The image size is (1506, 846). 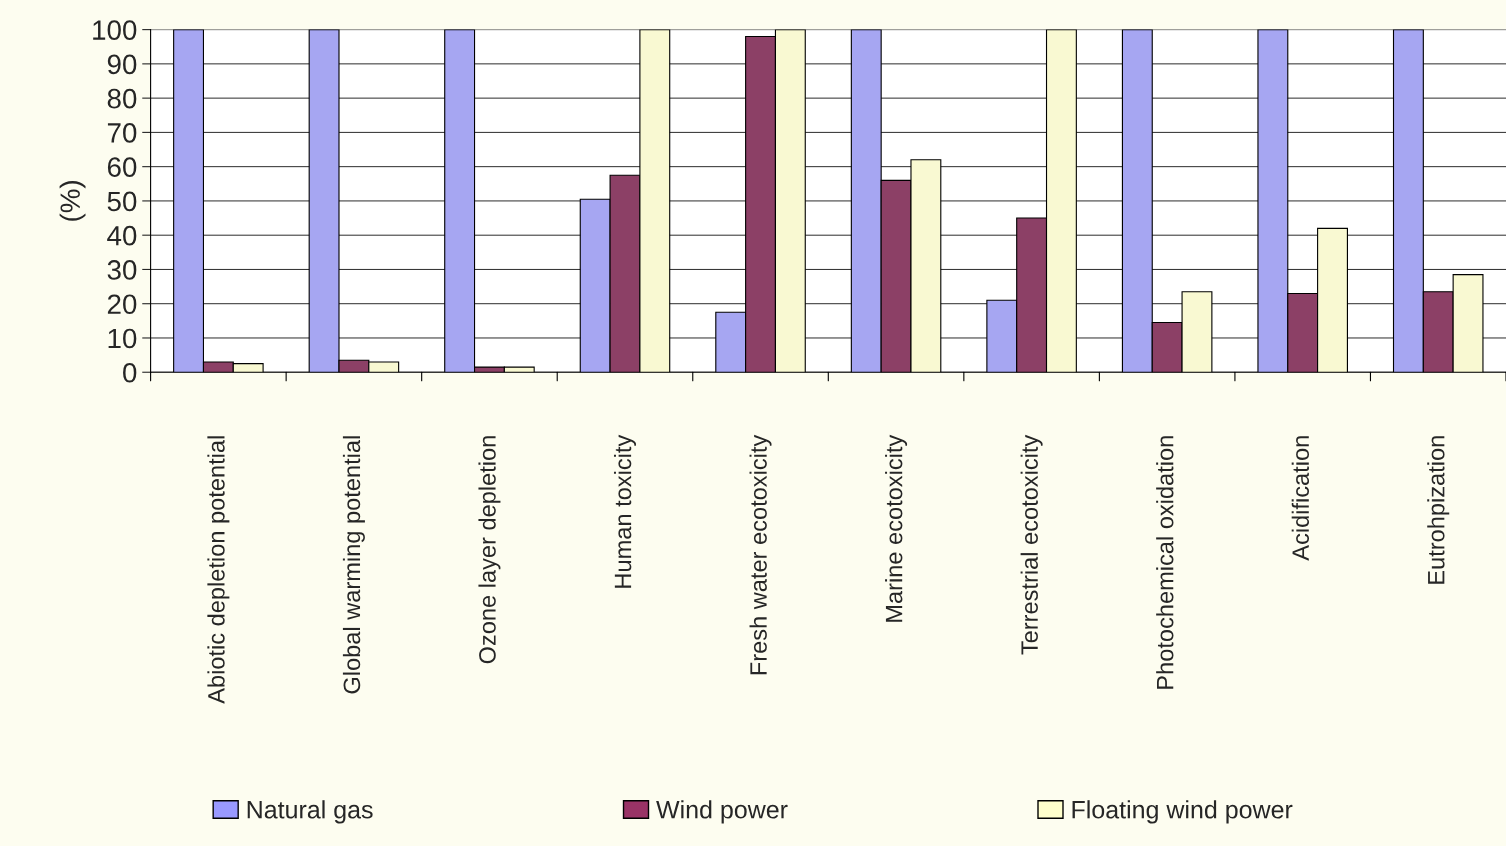 What do you see at coordinates (1031, 544) in the screenshot?
I see `x-tick-label: Terrestrial ecotoxicity` at bounding box center [1031, 544].